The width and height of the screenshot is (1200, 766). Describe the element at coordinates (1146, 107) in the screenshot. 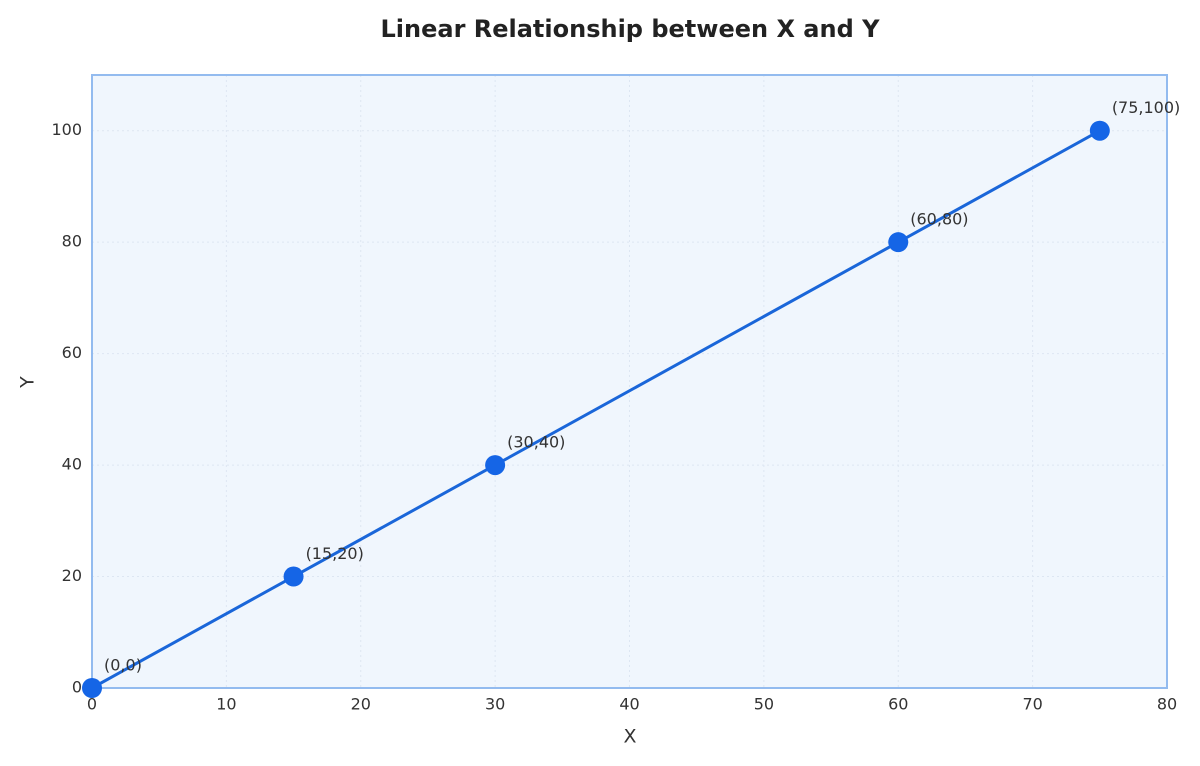

I see `data-label: (75,100)` at that location.